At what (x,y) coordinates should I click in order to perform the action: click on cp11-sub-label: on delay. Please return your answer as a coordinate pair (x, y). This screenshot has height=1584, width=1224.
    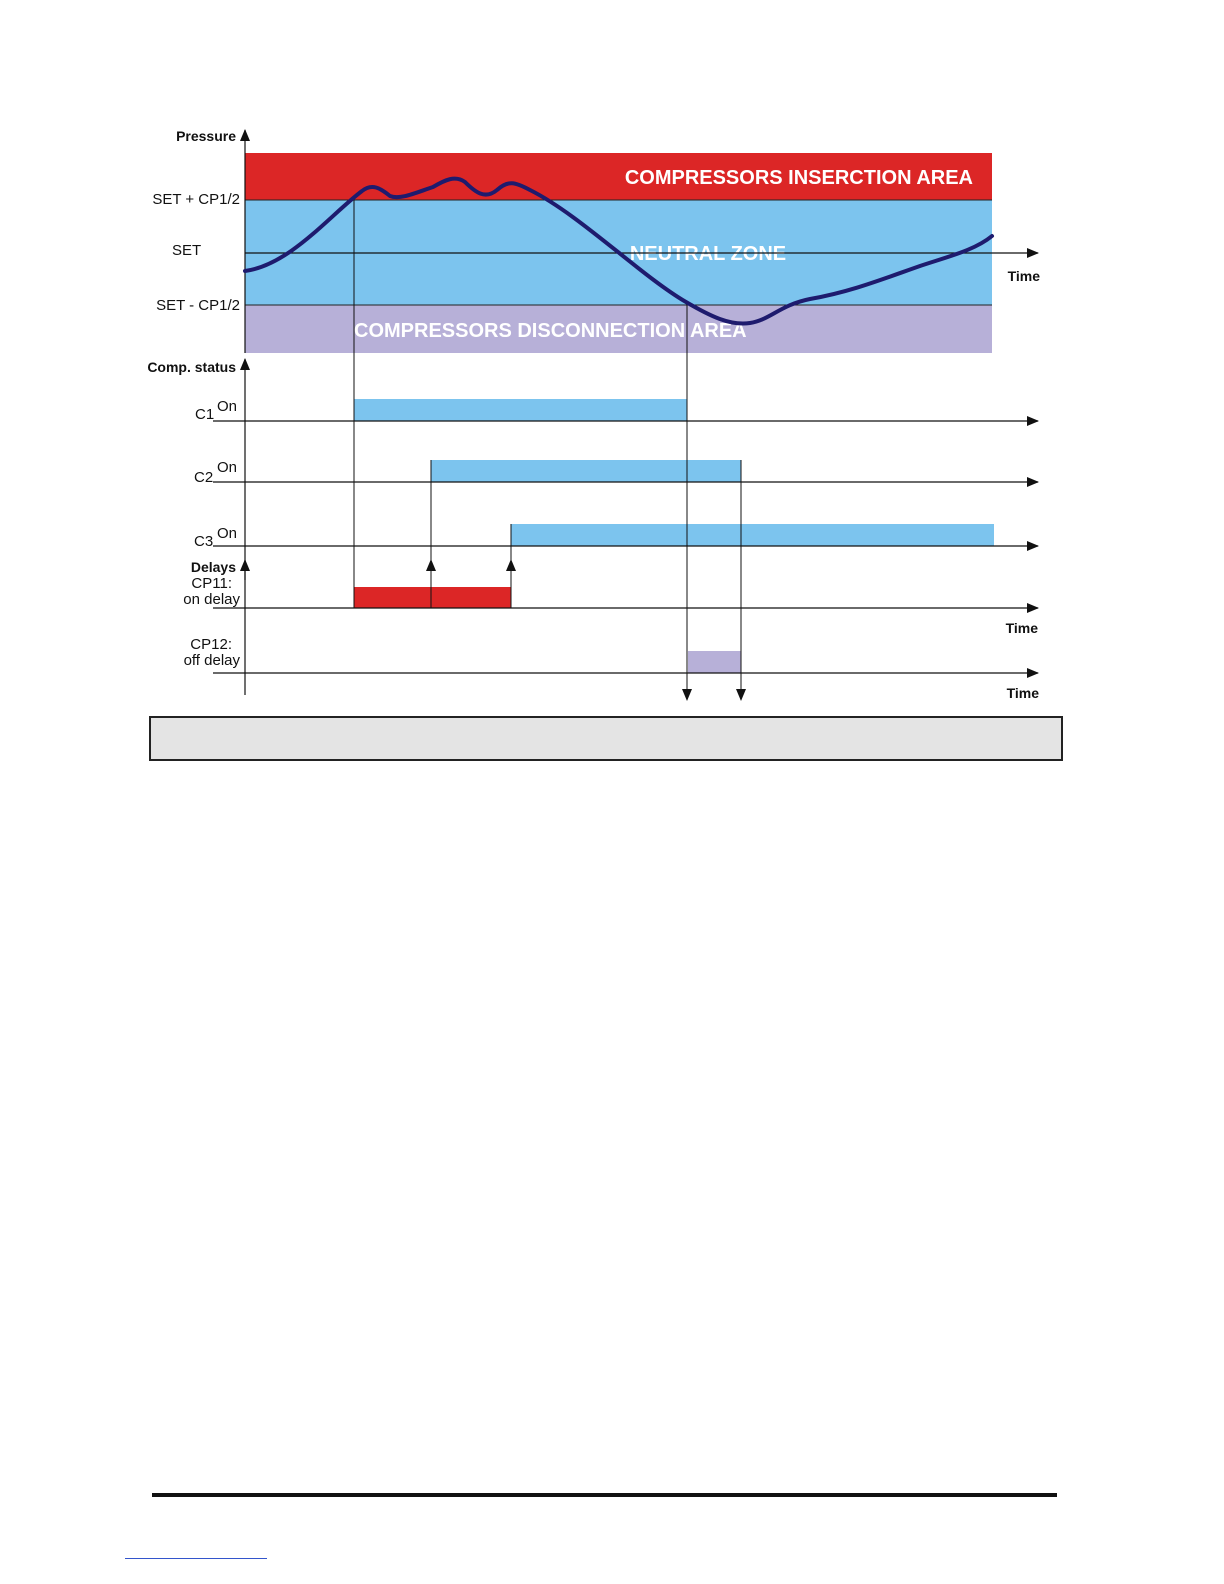
    Looking at the image, I should click on (211, 599).